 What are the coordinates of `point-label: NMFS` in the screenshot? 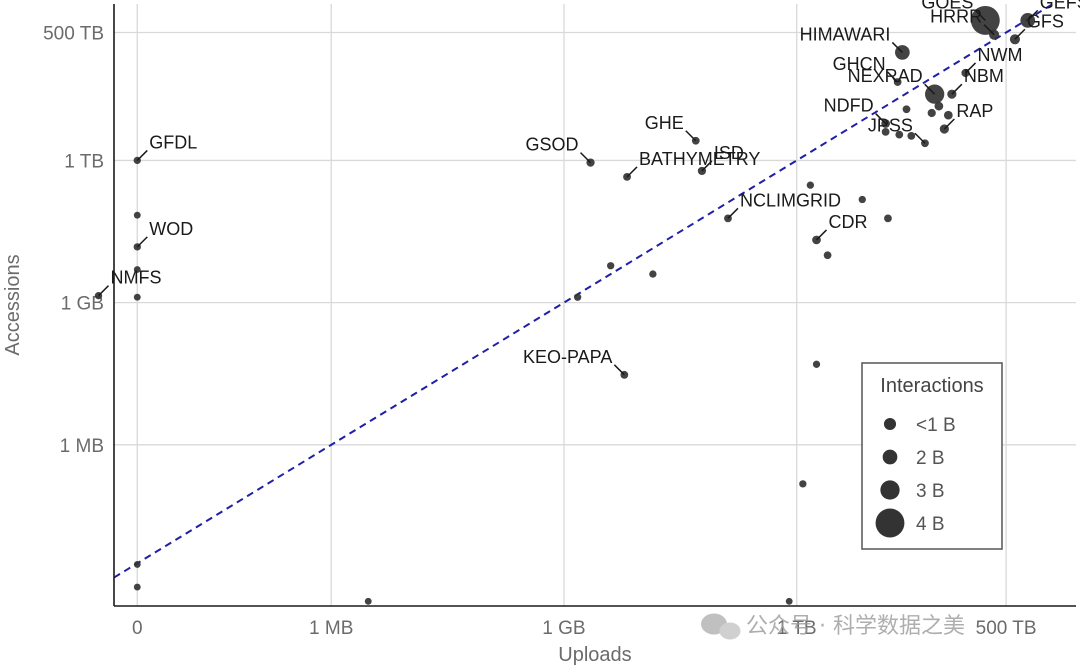 It's located at (135, 278).